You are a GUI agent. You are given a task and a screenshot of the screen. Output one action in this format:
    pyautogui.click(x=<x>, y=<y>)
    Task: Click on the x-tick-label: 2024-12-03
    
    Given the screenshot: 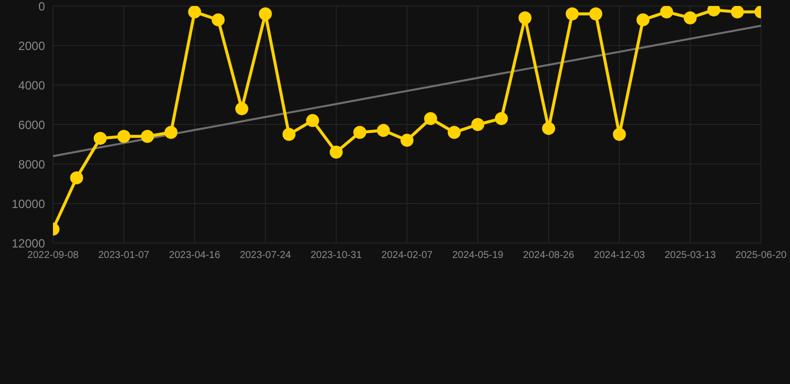 What is the action you would take?
    pyautogui.click(x=620, y=256)
    